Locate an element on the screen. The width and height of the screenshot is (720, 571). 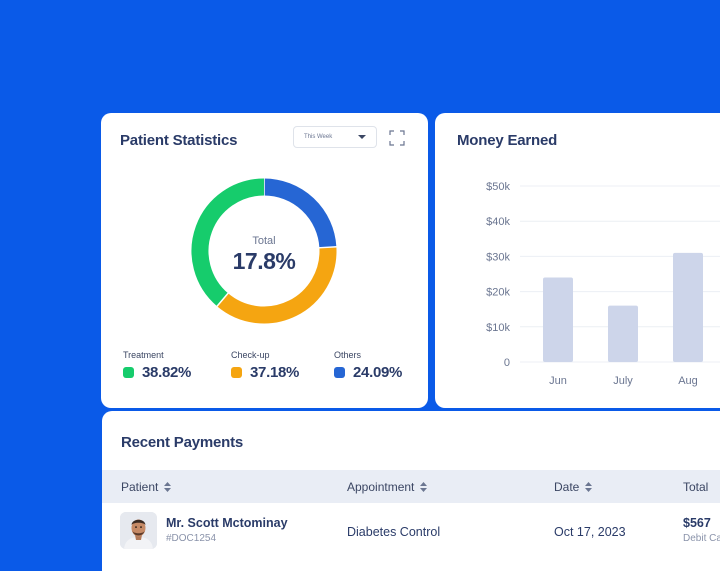
column-header-date: Date is located at coordinates (573, 487).